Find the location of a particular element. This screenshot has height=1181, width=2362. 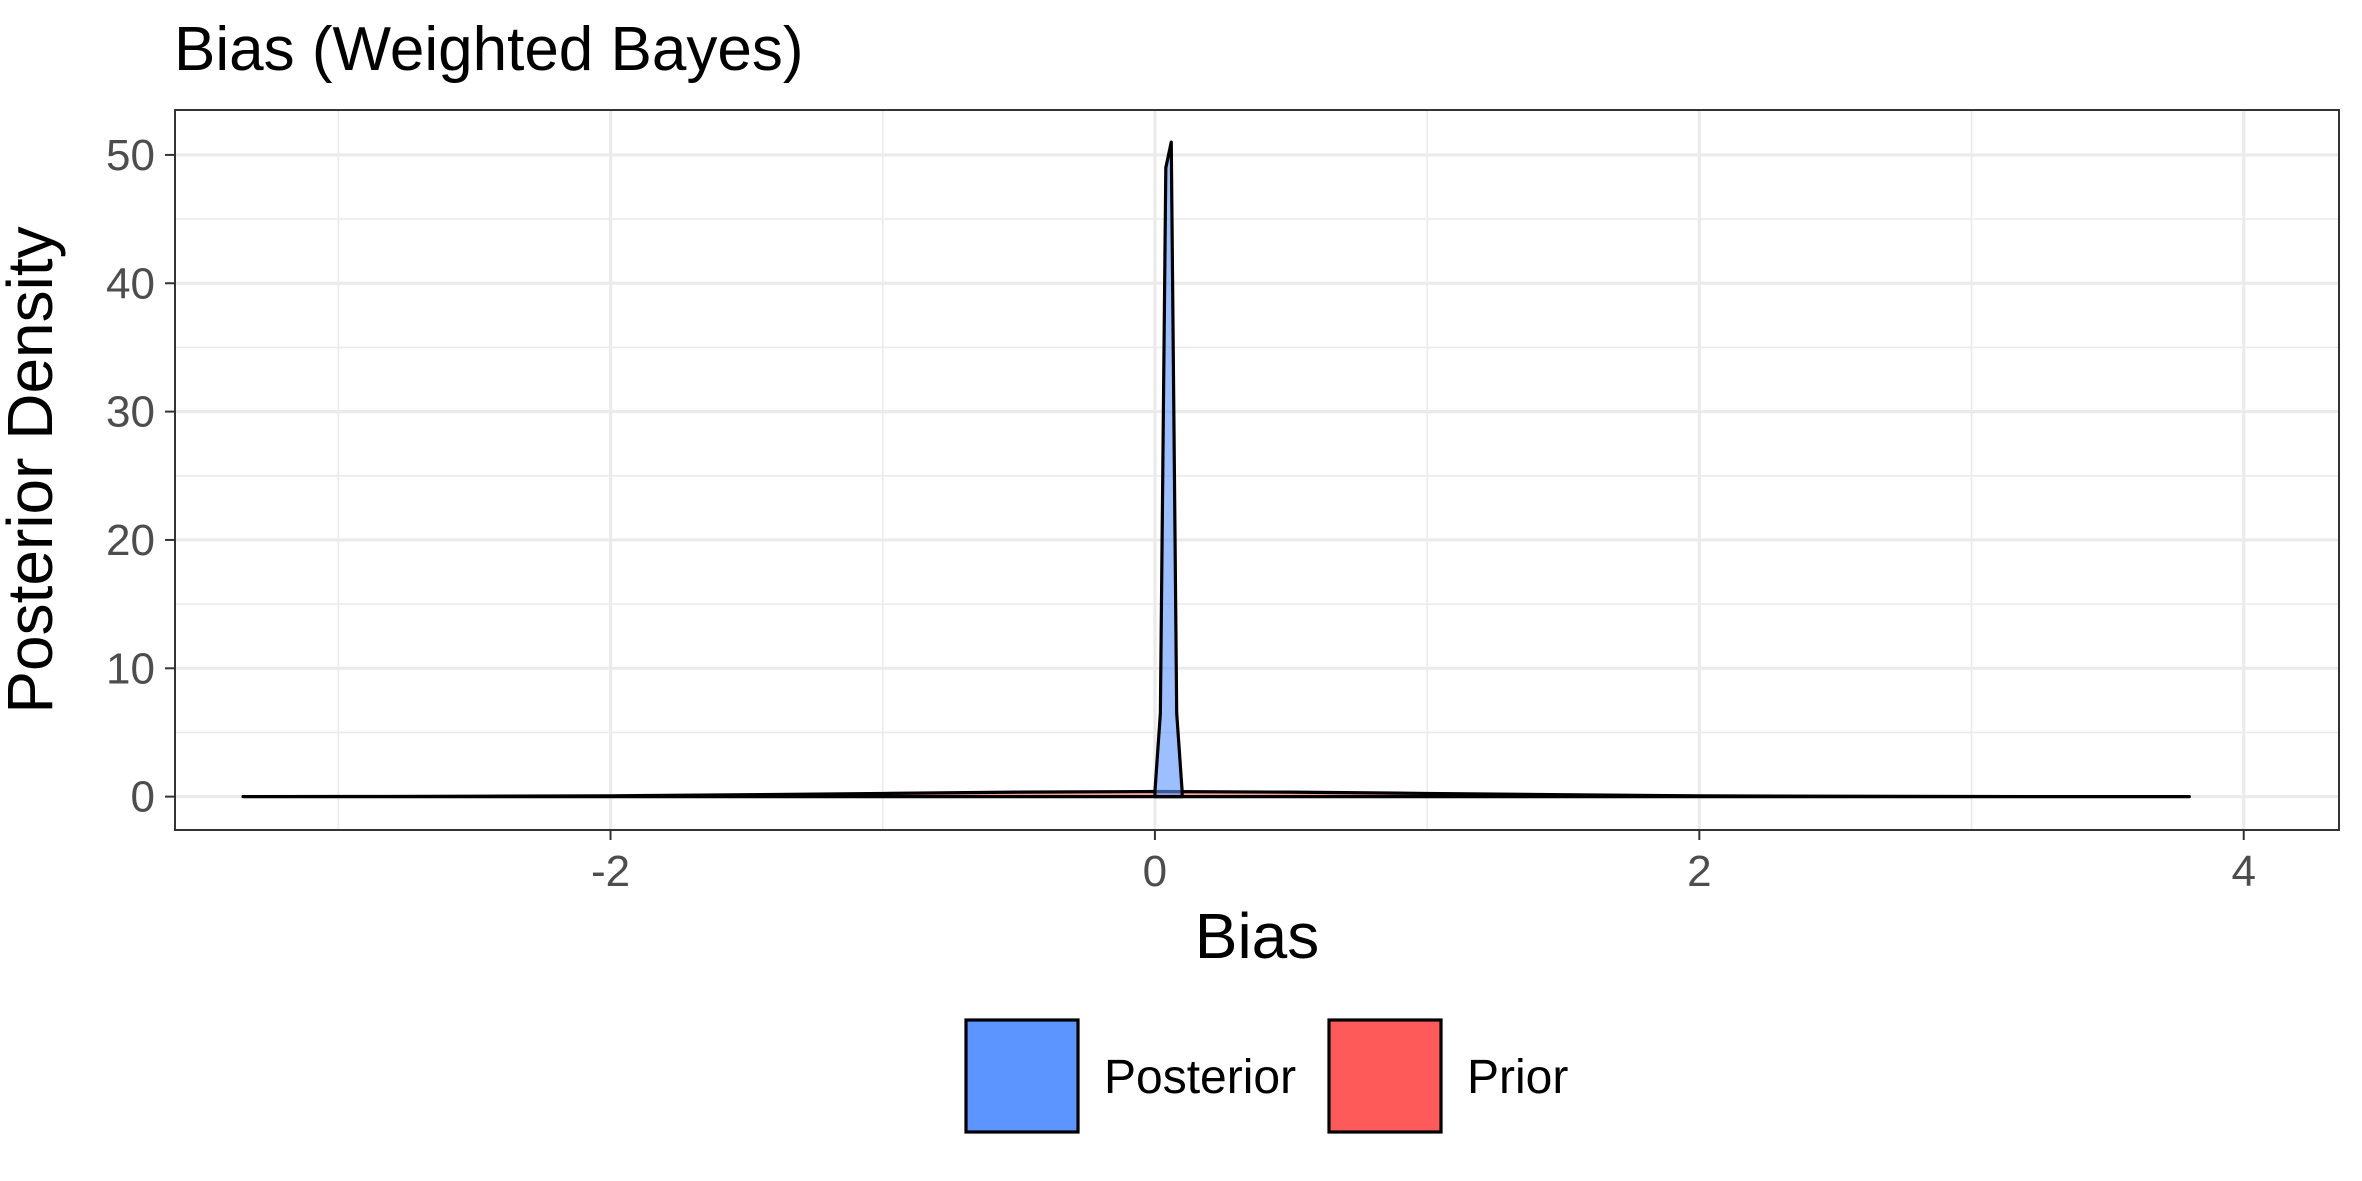

y-tick-label: 50 is located at coordinates (130, 155).